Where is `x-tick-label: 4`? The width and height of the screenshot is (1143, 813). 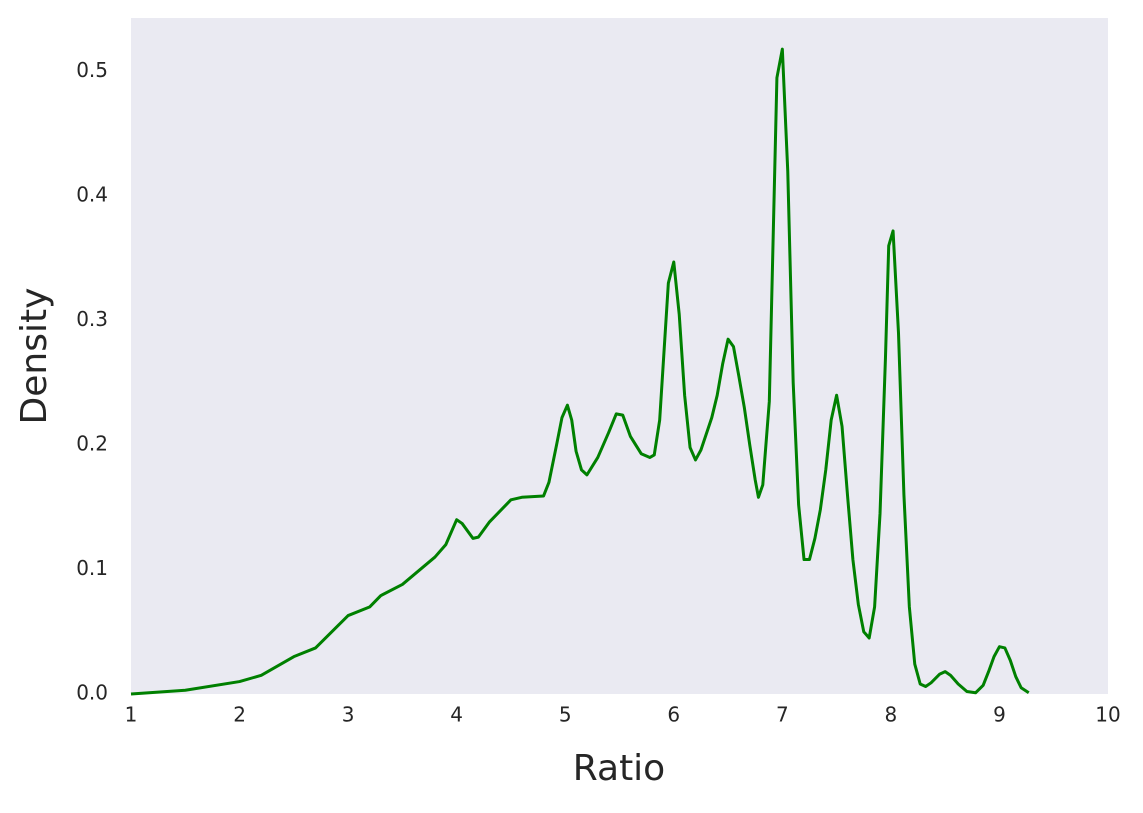 x-tick-label: 4 is located at coordinates (456, 715).